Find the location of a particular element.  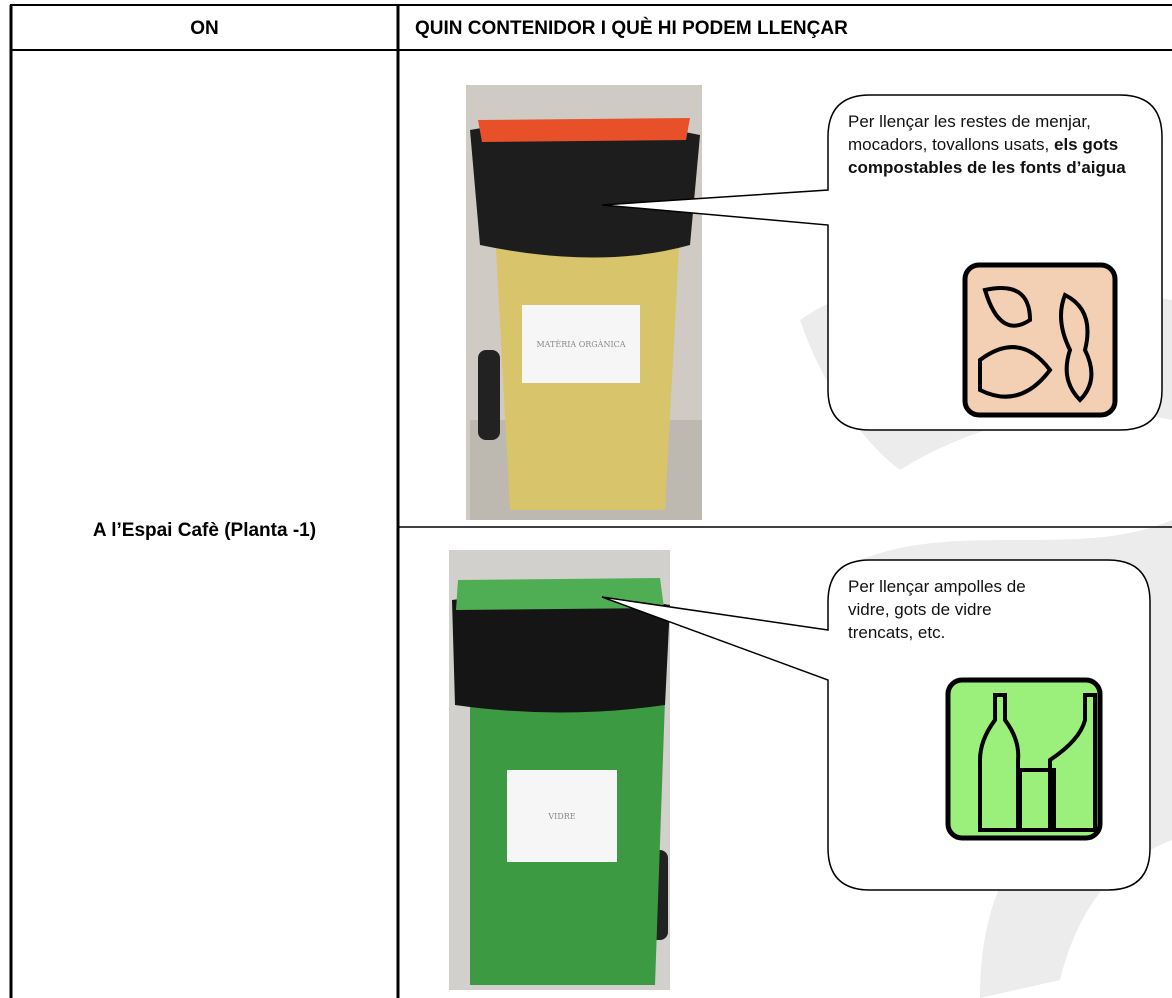

header-cell: QUIN CONTENIDOR I QUÈ HI PODEM LLENÇAR is located at coordinates (631, 28).